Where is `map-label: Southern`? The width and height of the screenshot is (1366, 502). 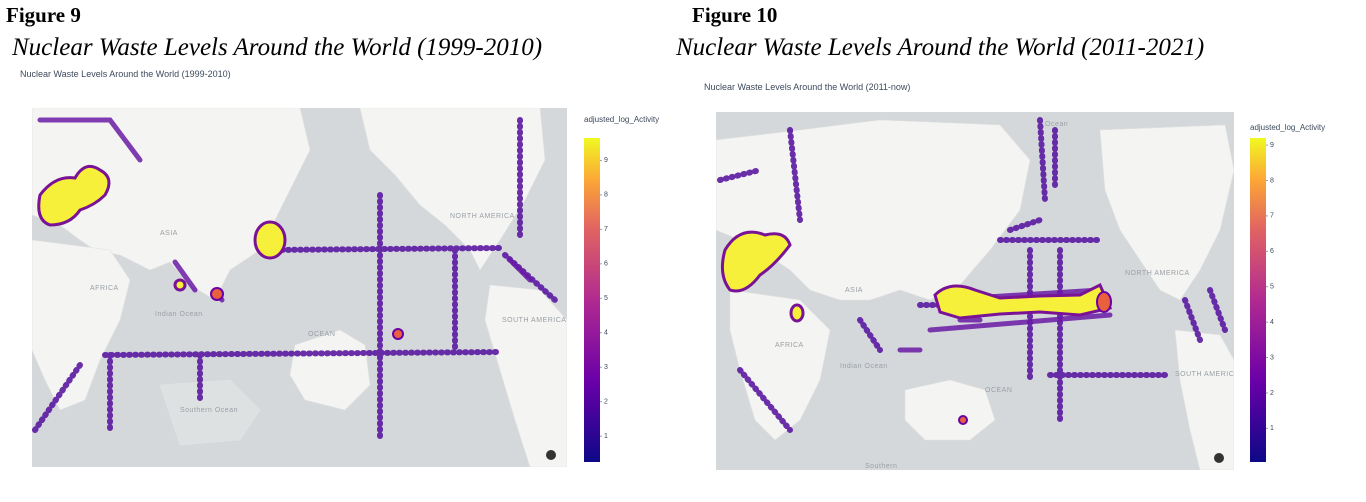 map-label: Southern is located at coordinates (881, 466).